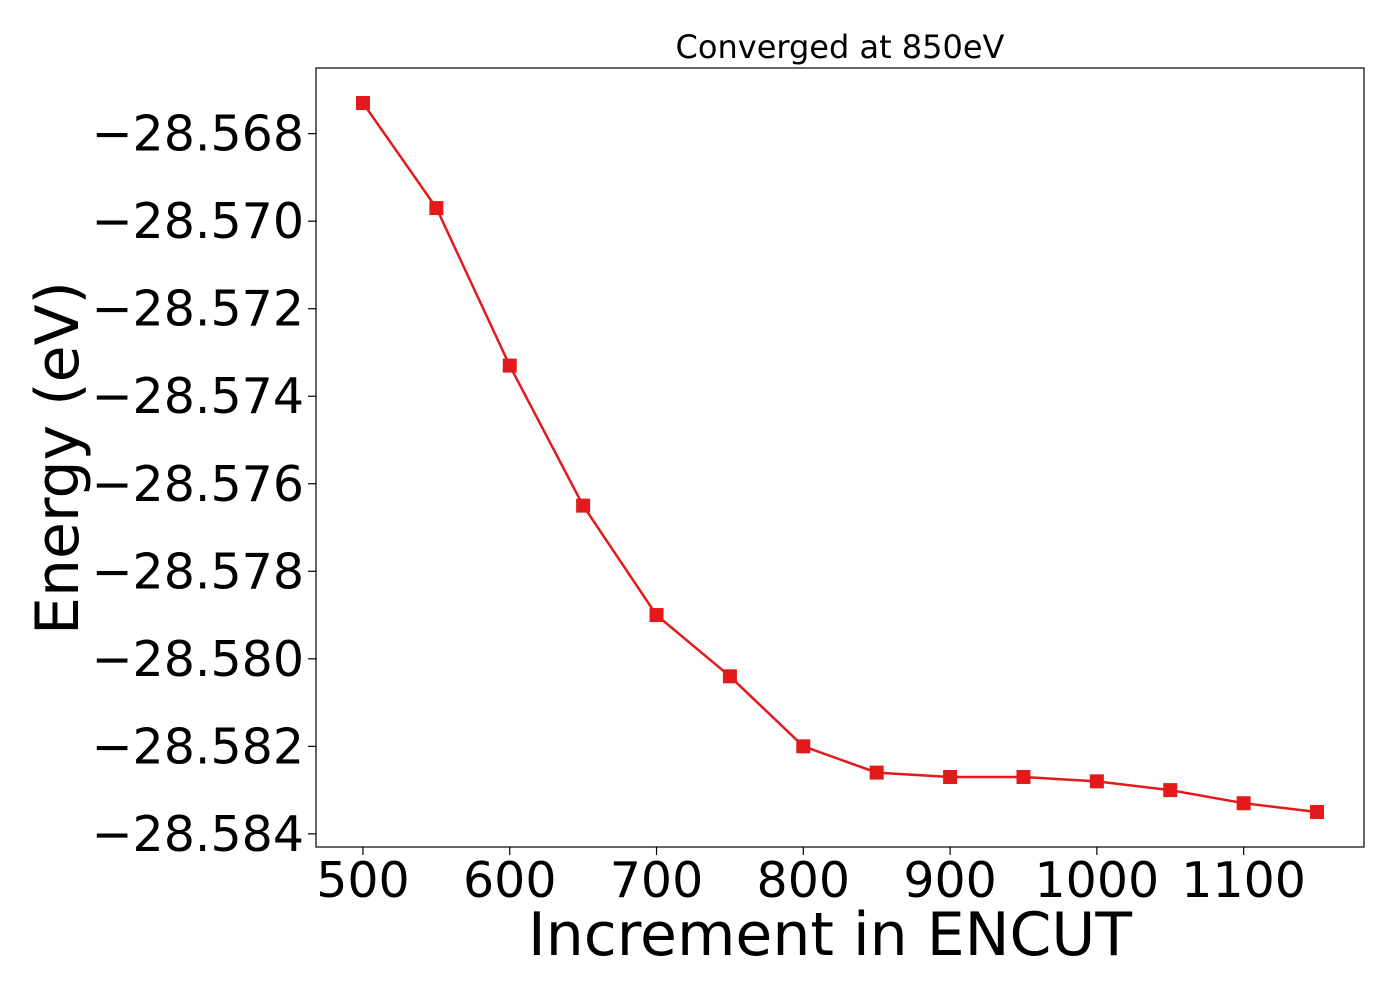 This screenshot has height=1005, width=1400. Describe the element at coordinates (197, 484) in the screenshot. I see `y-tick-label: −28.576` at that location.